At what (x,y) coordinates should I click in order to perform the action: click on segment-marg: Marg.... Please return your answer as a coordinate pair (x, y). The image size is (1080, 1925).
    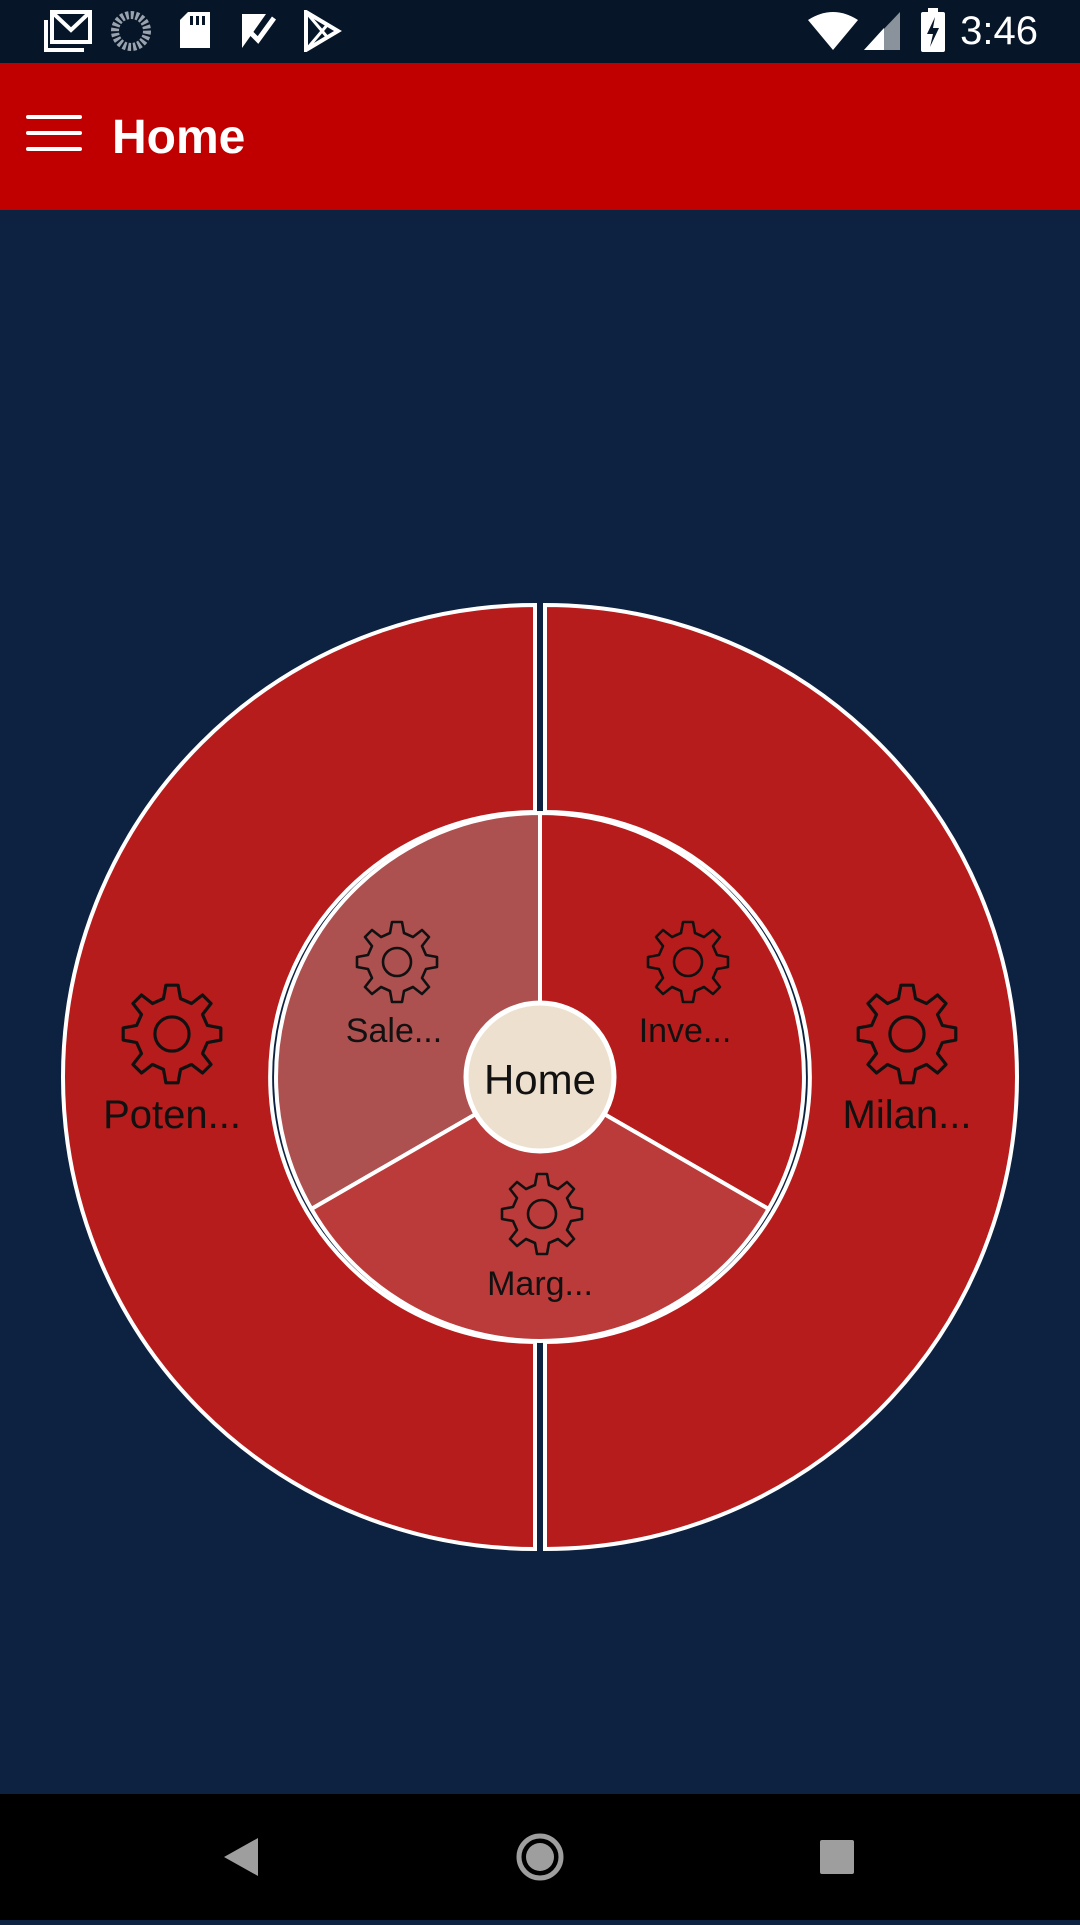
    Looking at the image, I should click on (540, 1209).